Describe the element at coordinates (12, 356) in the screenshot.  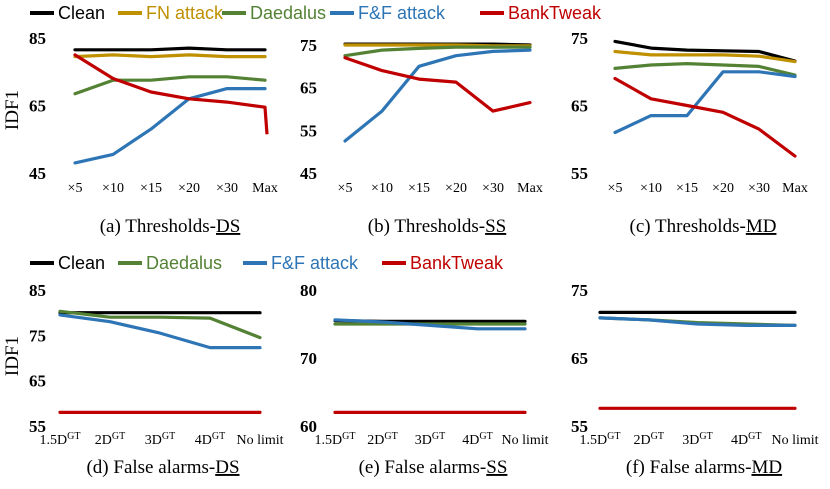
I see `y-axis-label-bottom: IDF1` at that location.